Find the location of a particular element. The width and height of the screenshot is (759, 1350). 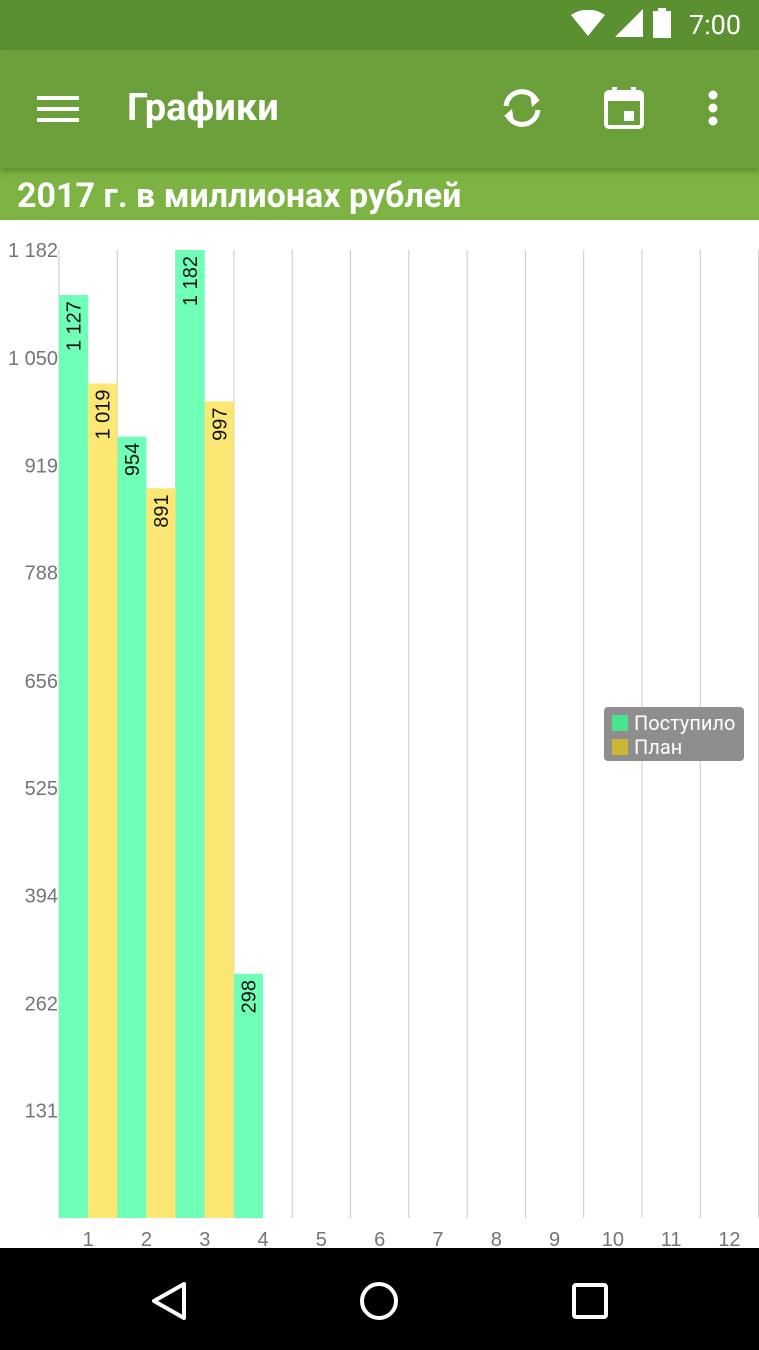

status-time: 7:00 is located at coordinates (714, 25).